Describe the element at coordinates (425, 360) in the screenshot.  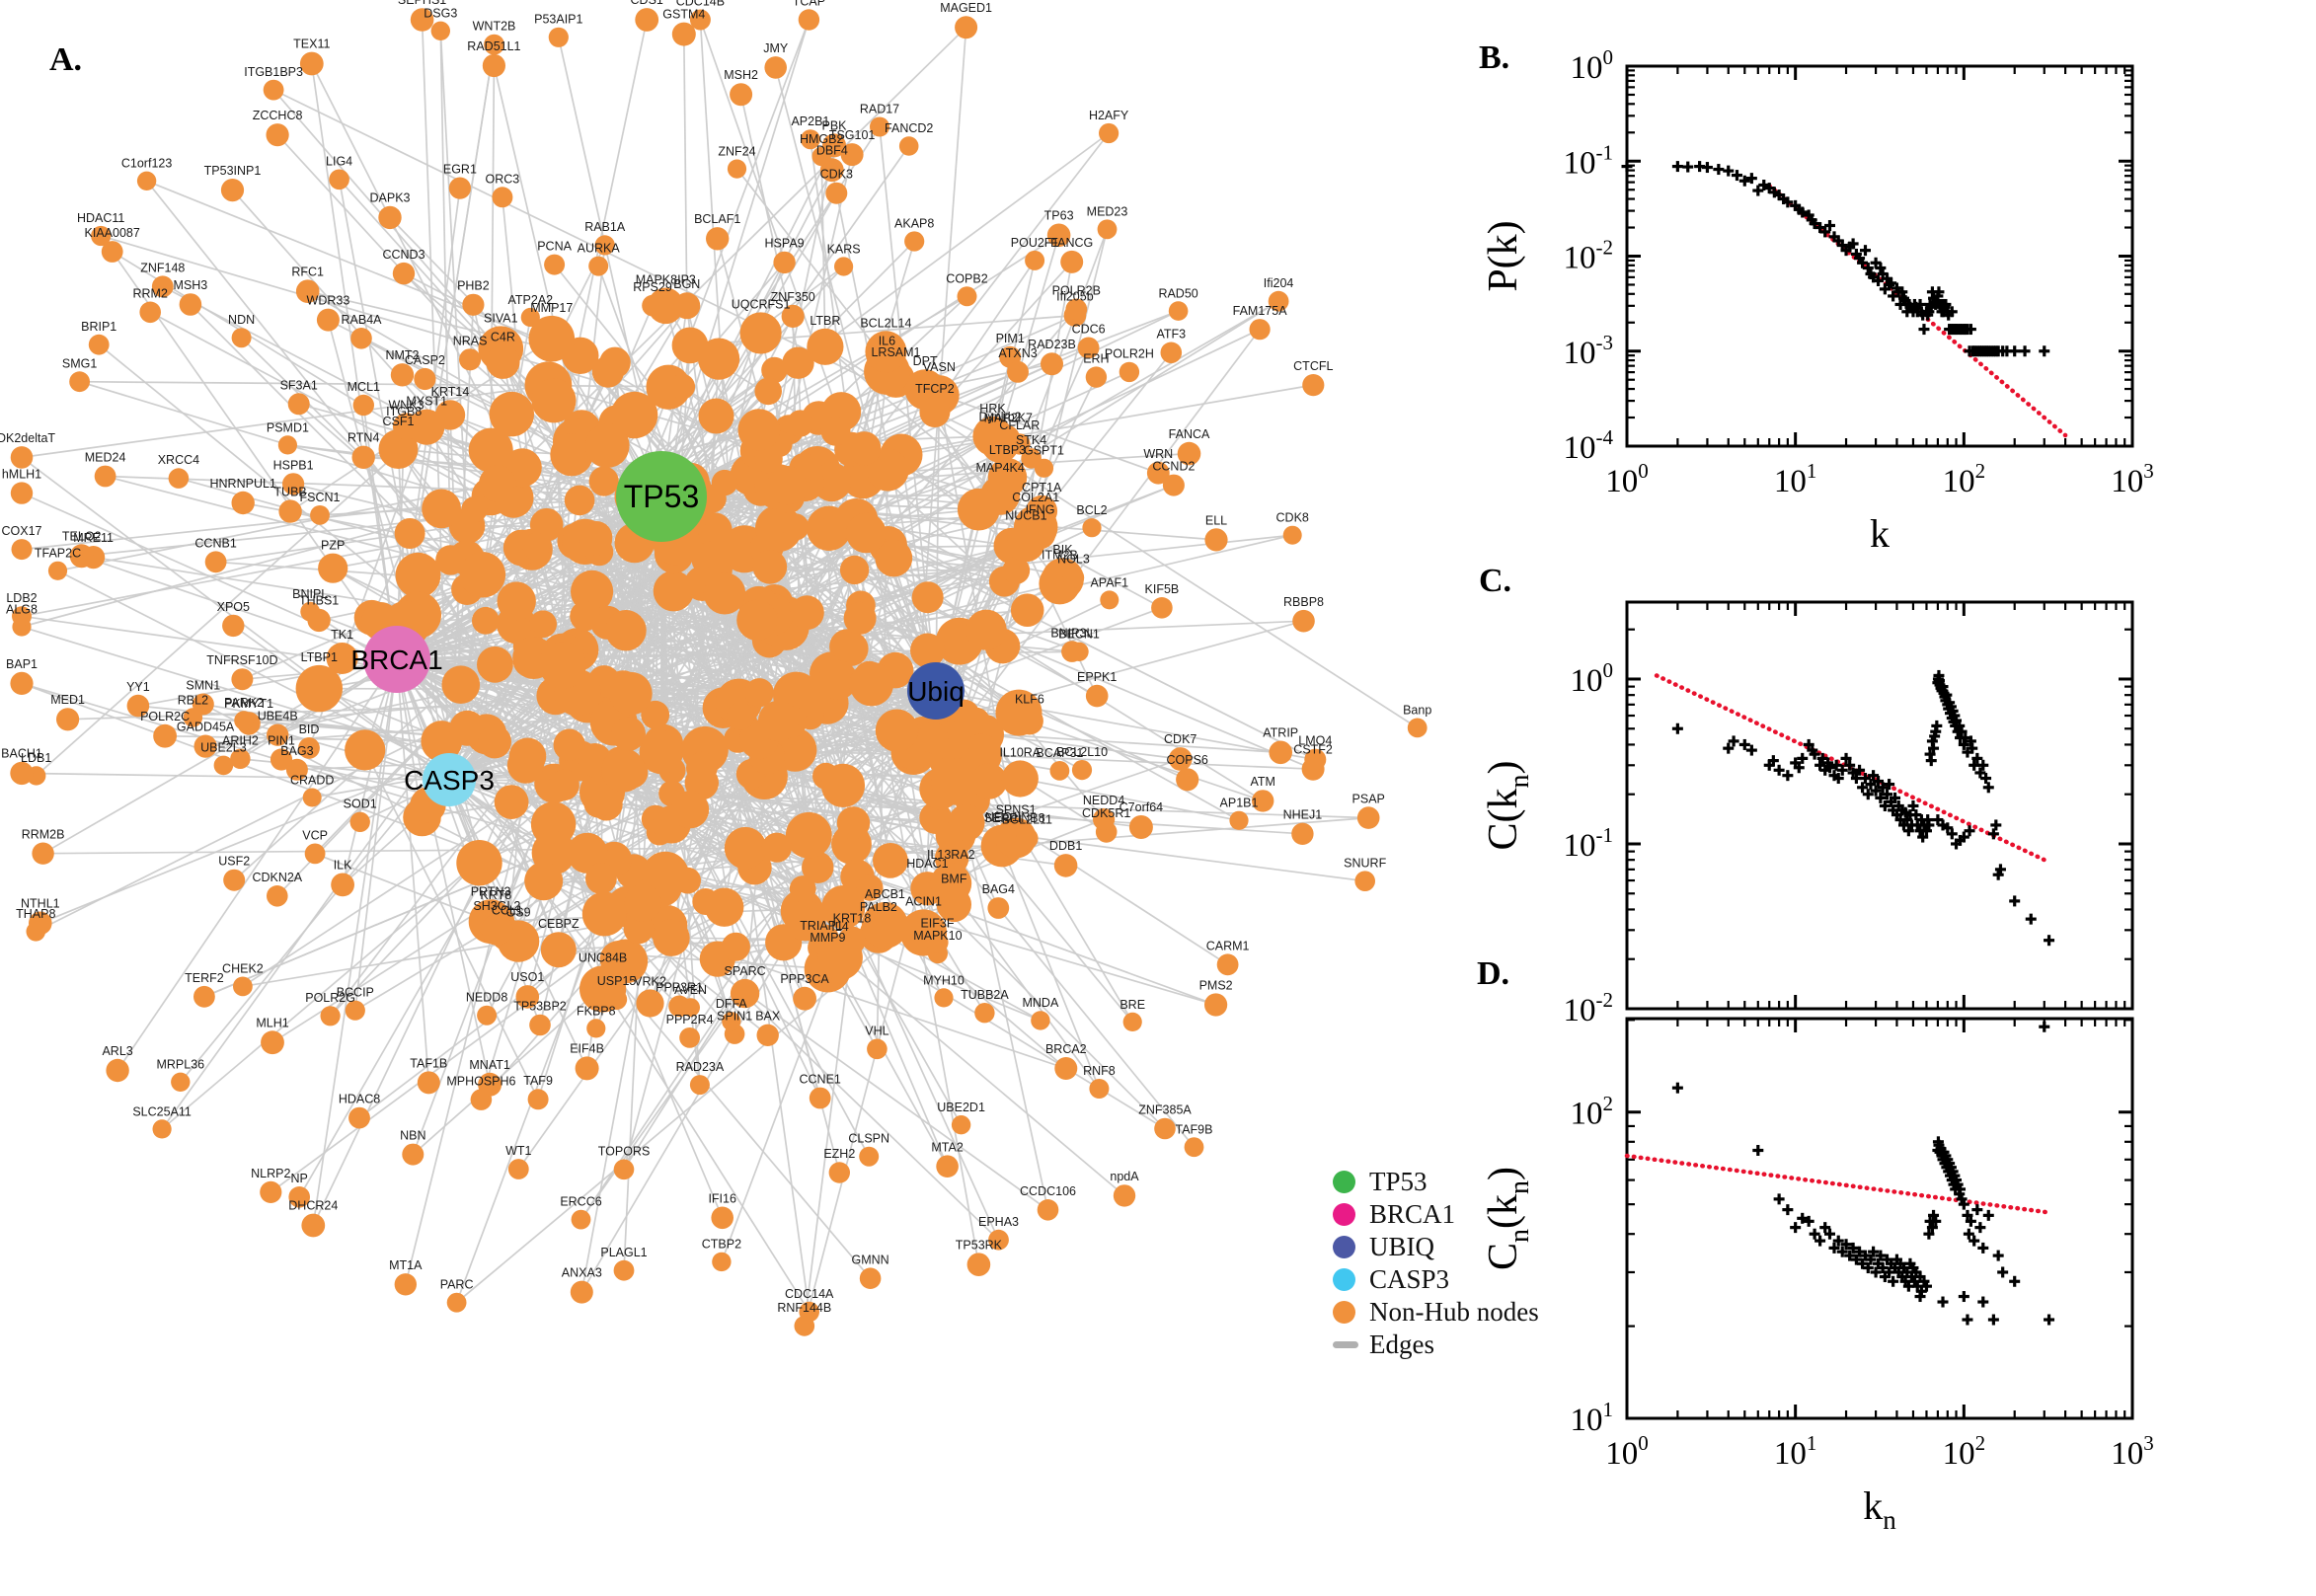
I see `svg-text: CASP2` at that location.